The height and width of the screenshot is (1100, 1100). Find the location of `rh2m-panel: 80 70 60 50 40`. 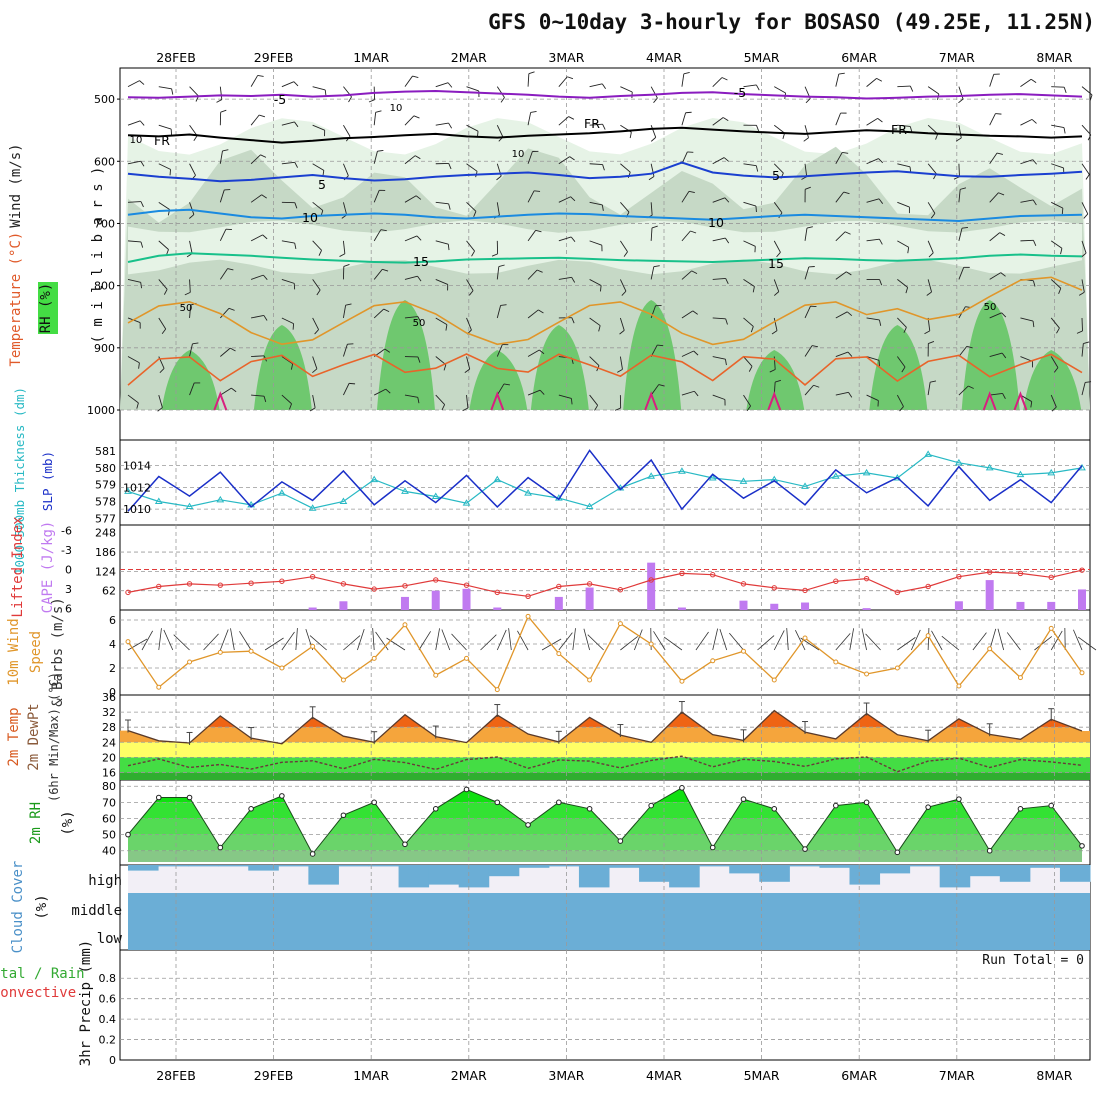

rh2m-panel: 80 70 60 50 40 is located at coordinates (596, 822).